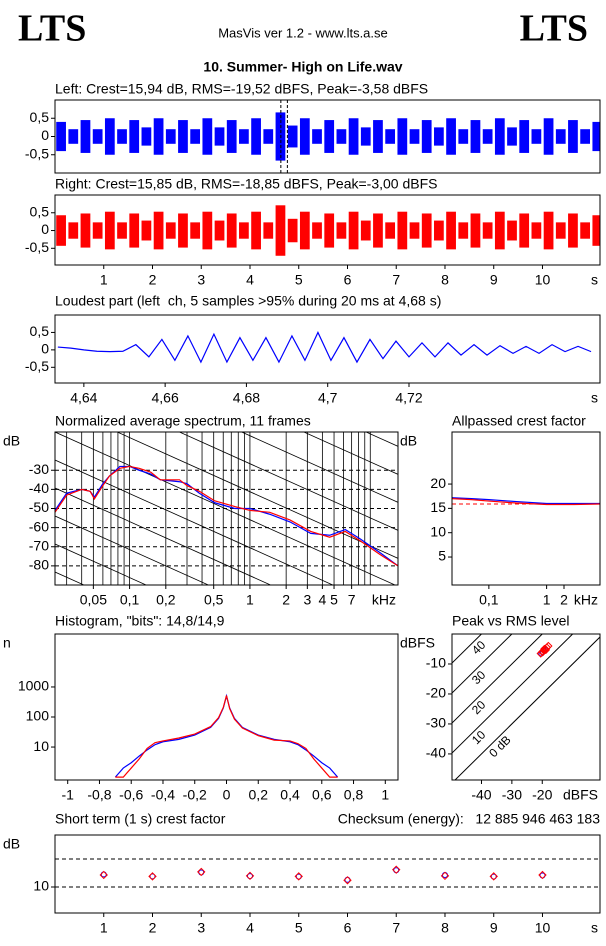 This screenshot has width=606, height=946. I want to click on y-tick-label: 10, so click(438, 531).